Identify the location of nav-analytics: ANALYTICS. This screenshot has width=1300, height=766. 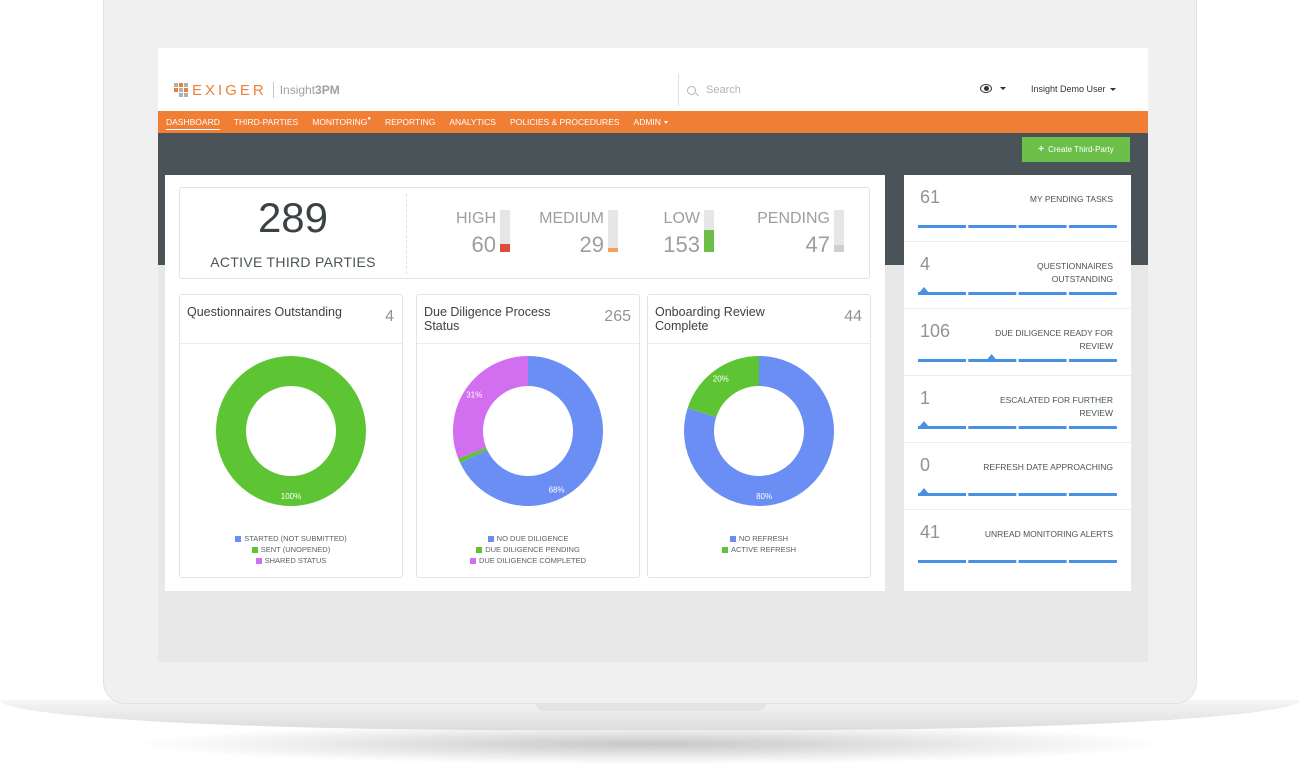
(472, 122).